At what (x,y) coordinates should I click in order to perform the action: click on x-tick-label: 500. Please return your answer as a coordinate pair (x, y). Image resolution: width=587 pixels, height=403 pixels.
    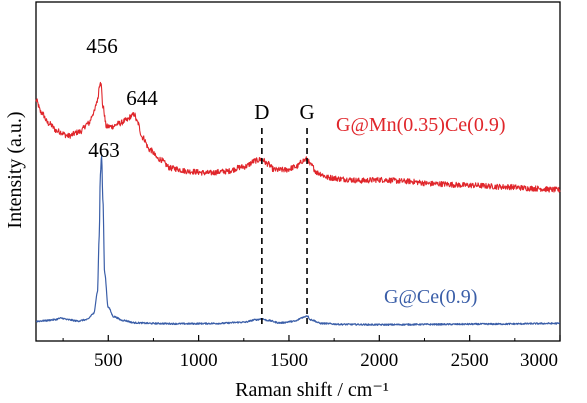
    Looking at the image, I should click on (108, 360).